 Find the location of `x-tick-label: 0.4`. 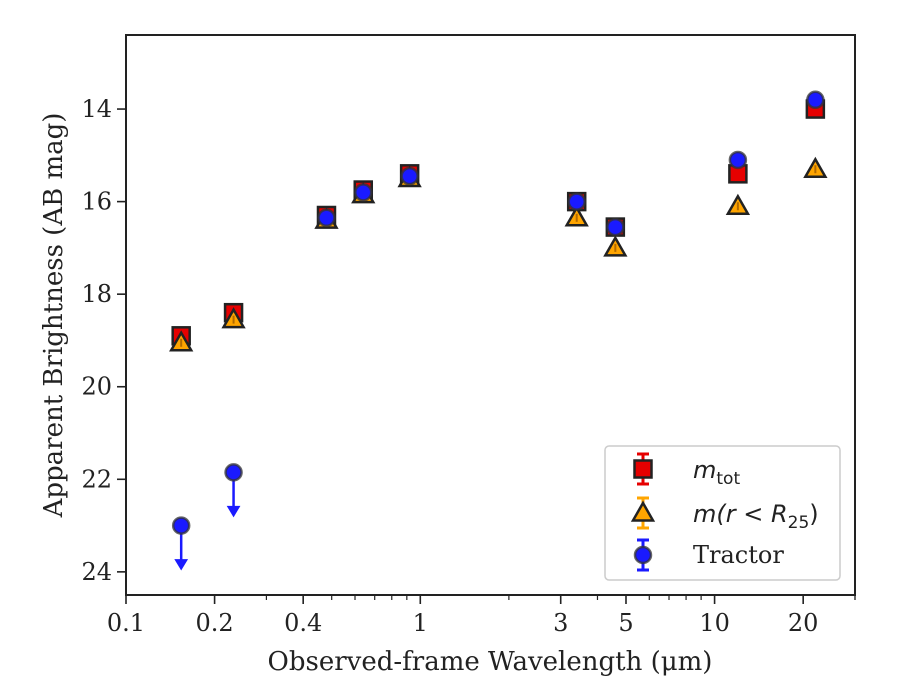

x-tick-label: 0.4 is located at coordinates (303, 623).